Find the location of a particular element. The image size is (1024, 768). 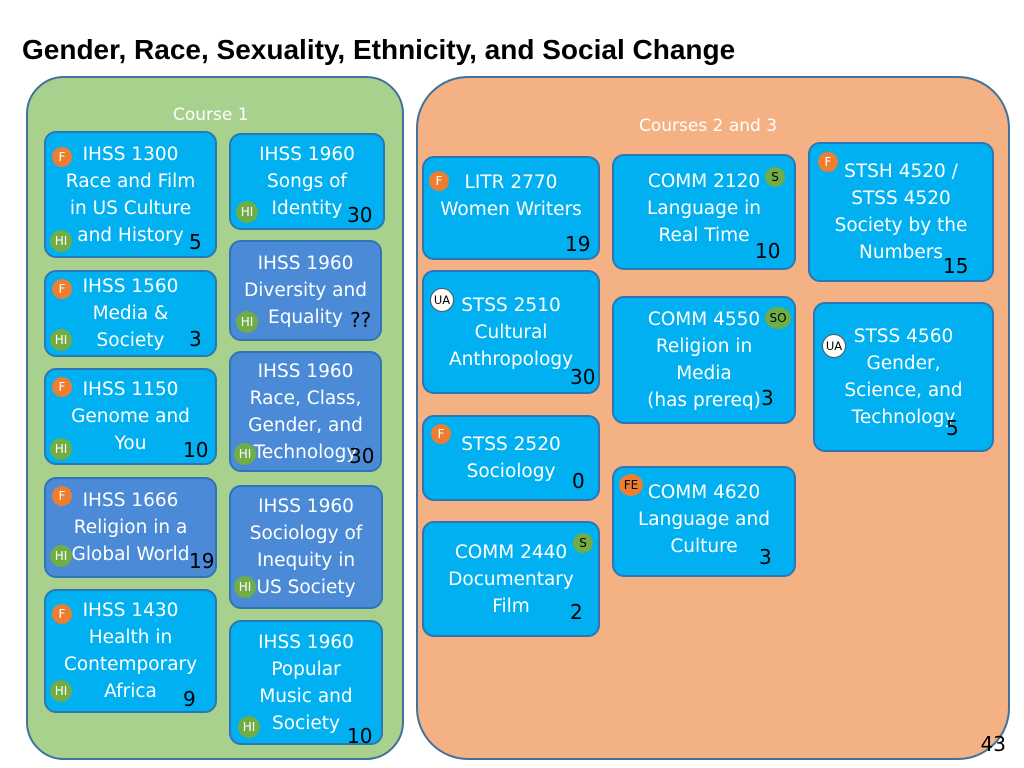

badge-ua: UA is located at coordinates (442, 300).